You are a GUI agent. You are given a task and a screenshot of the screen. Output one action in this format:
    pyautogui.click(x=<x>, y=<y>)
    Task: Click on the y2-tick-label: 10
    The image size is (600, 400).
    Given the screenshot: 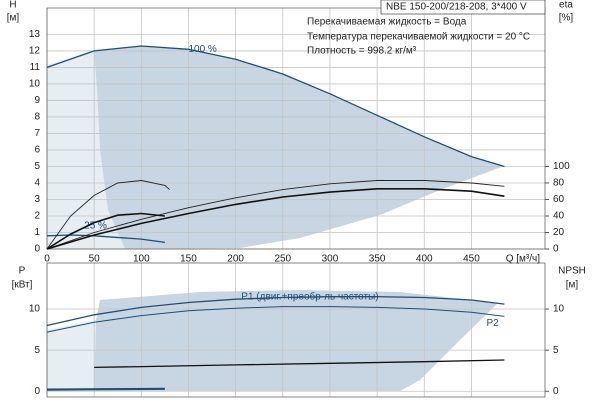 What is the action you would take?
    pyautogui.click(x=559, y=309)
    